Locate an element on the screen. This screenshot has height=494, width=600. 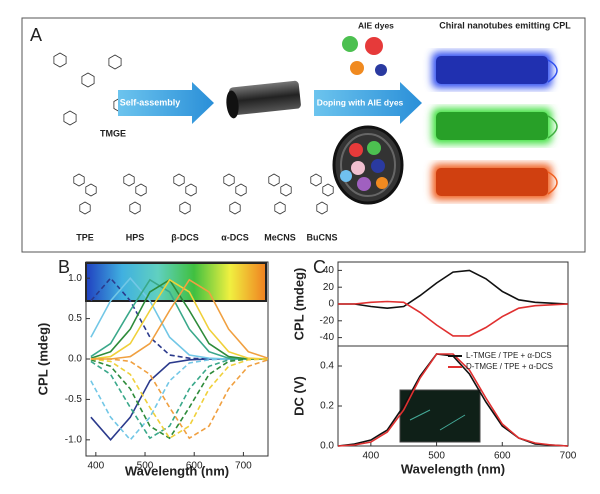
arrow-label: Doping with AIE dyes is located at coordinates (360, 102).